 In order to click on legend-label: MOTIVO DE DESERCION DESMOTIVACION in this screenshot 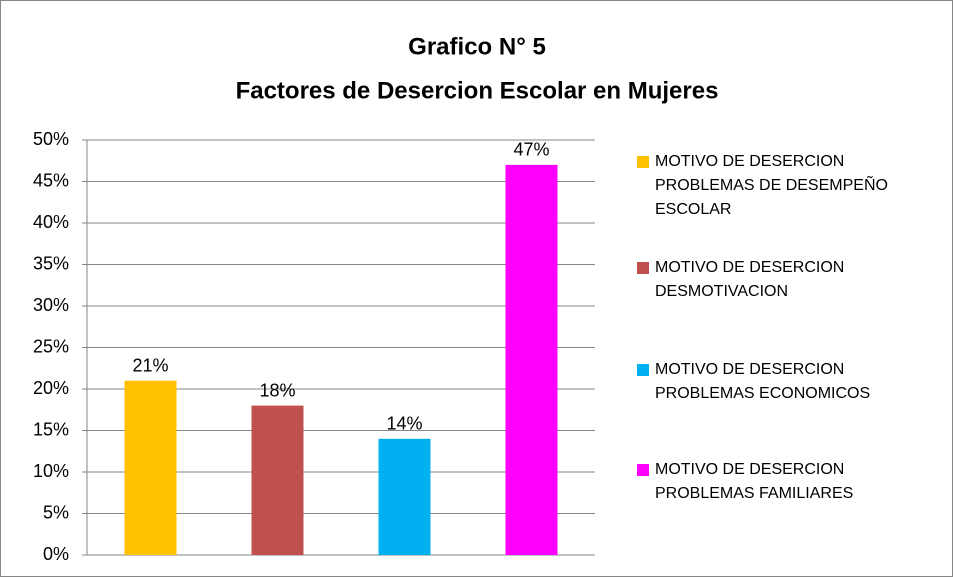, I will do `click(750, 279)`.